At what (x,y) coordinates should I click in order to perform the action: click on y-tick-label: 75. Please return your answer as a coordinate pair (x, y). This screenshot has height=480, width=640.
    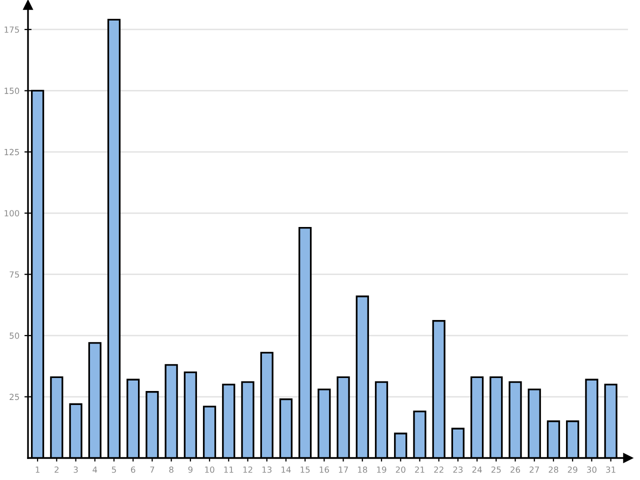
    Looking at the image, I should click on (14, 274).